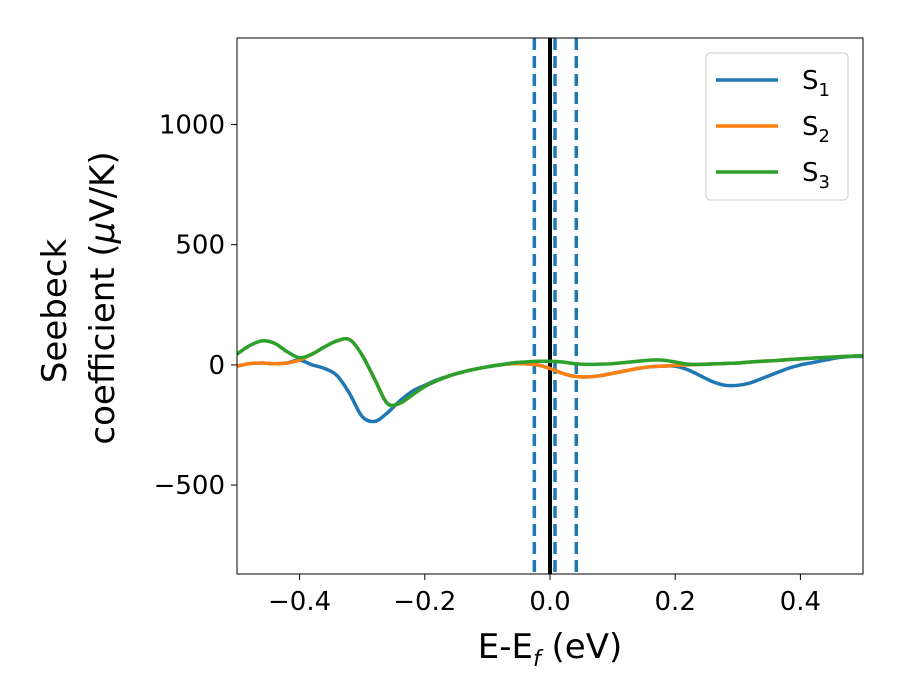 This screenshot has width=900, height=700. I want to click on y-tick-label: 1000, so click(192, 126).